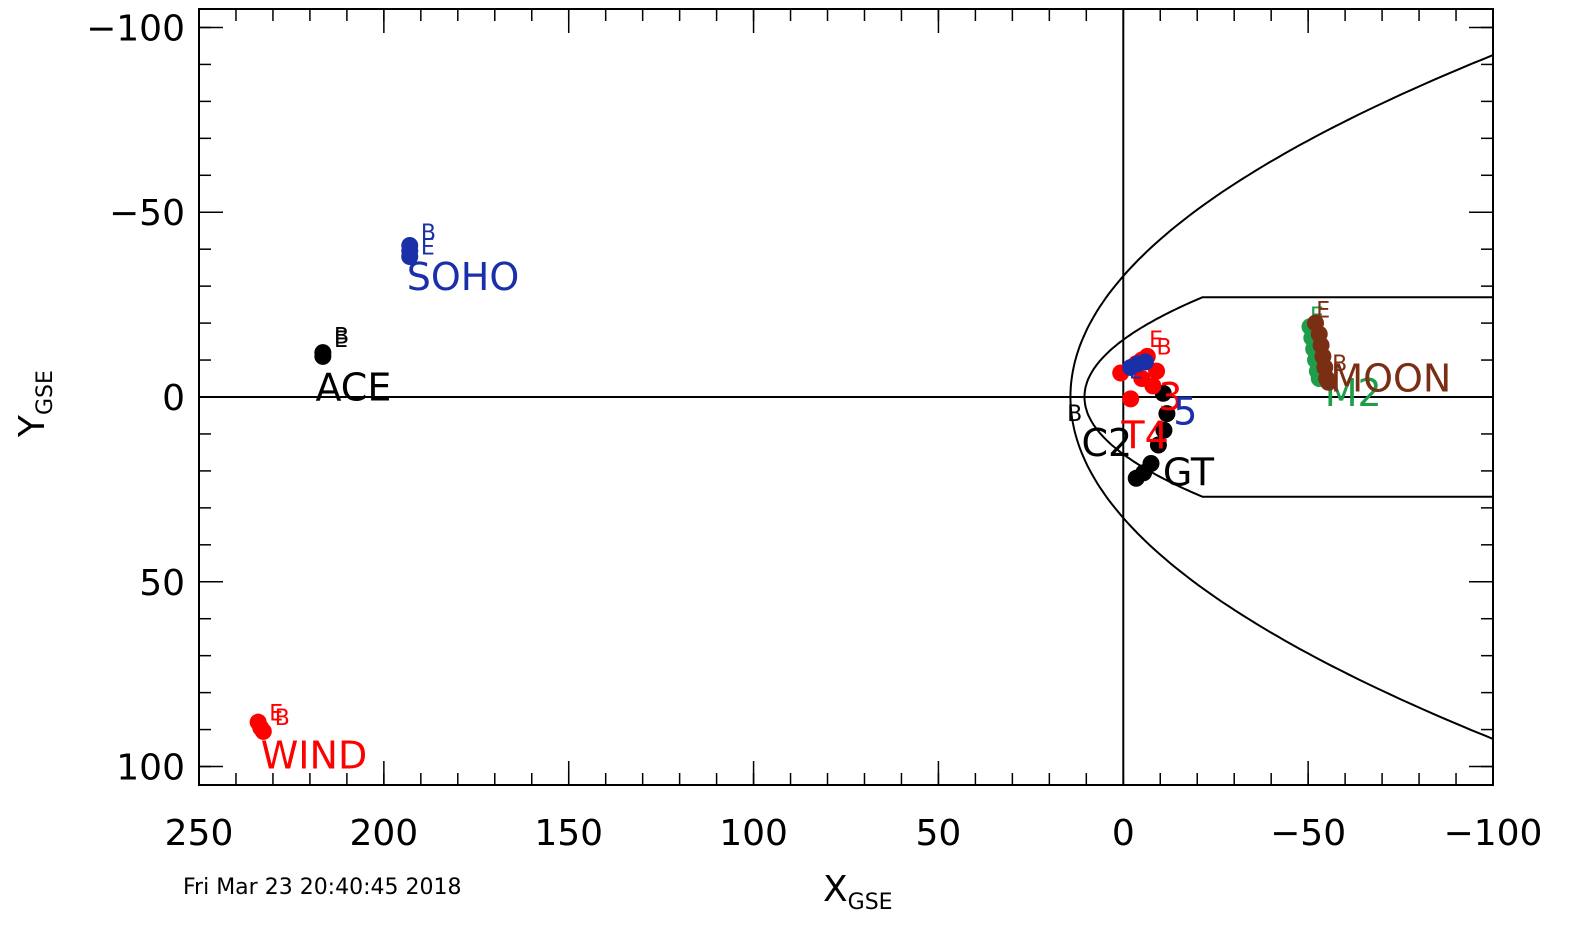 This screenshot has height=930, width=1591. Describe the element at coordinates (1493, 833) in the screenshot. I see `x-tick-label: −100` at that location.